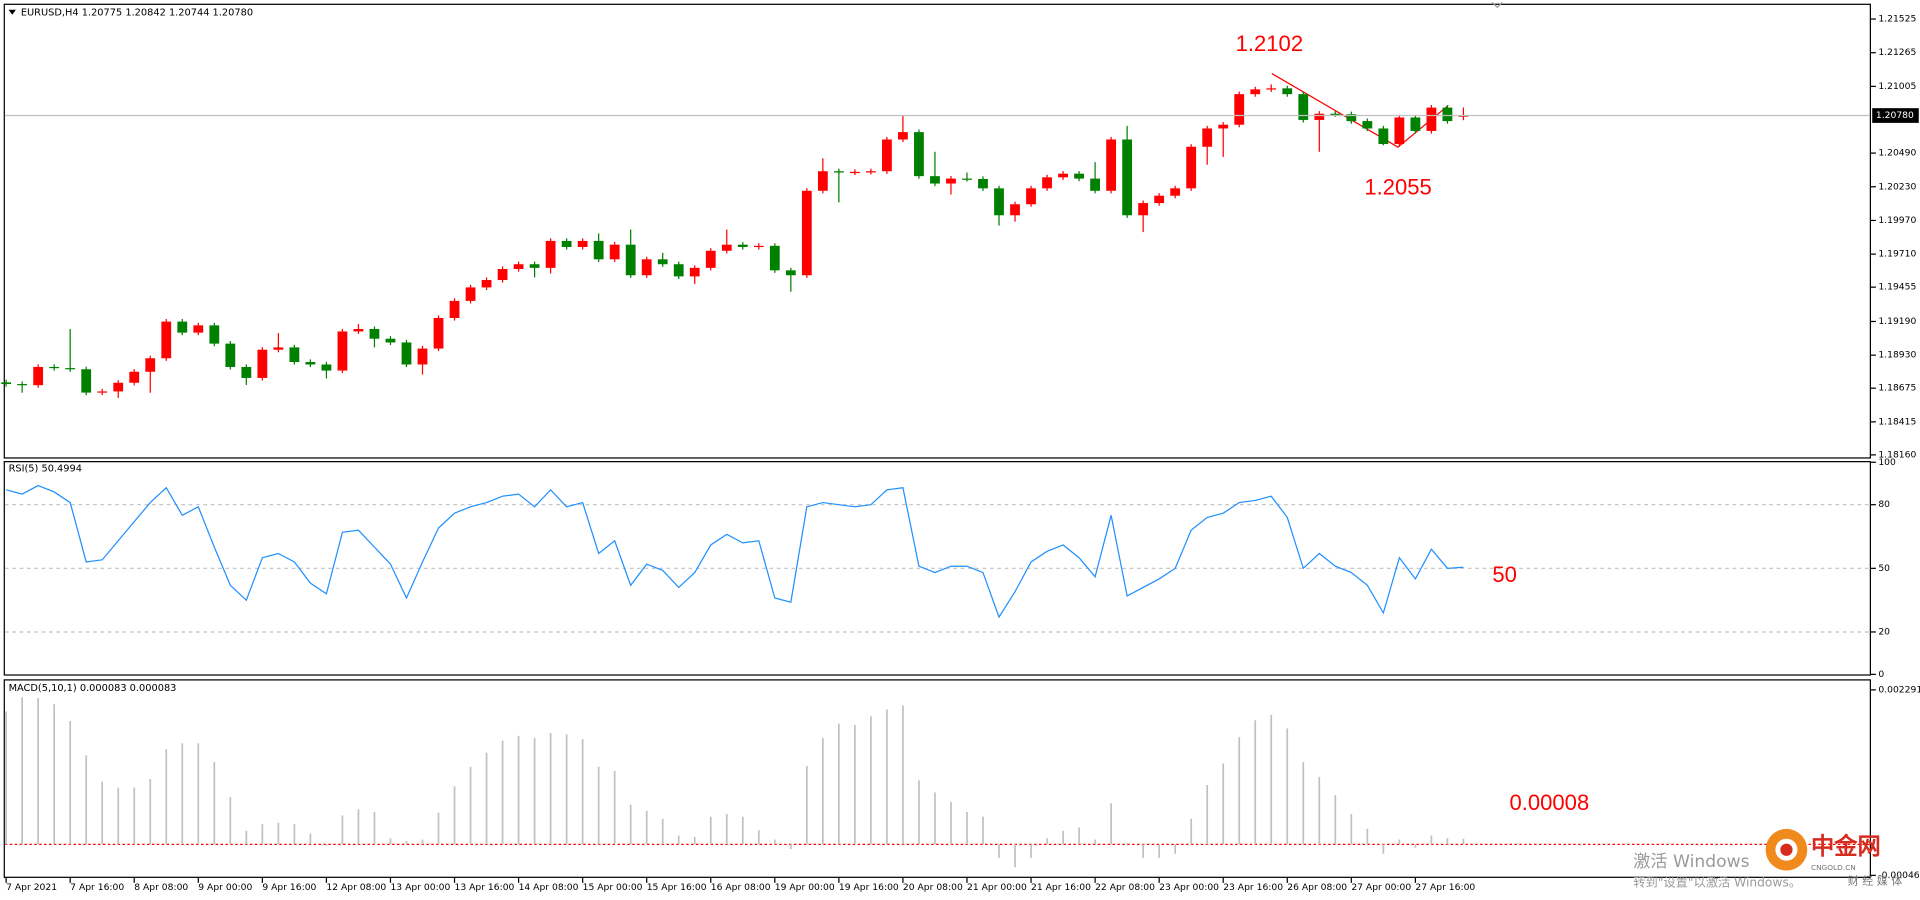 This screenshot has height=900, width=1920. What do you see at coordinates (1381, 887) in the screenshot?
I see `x-tick-label: 27 Apr 00:00` at bounding box center [1381, 887].